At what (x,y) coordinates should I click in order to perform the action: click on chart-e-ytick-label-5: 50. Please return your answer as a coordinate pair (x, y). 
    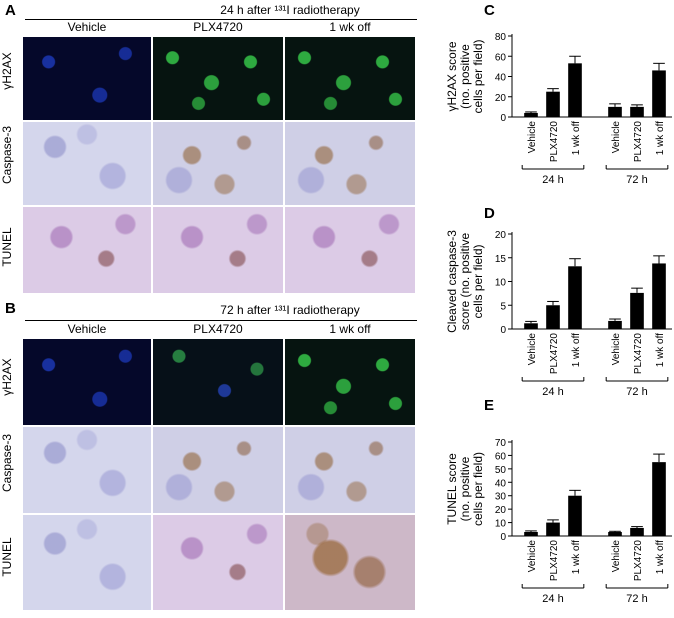
    Looking at the image, I should click on (501, 470).